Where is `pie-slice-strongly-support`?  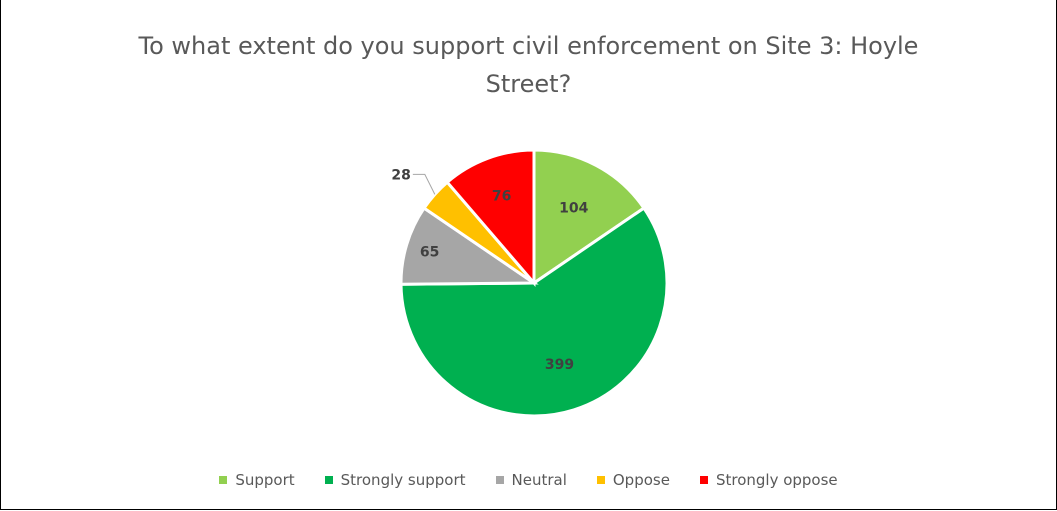 pie-slice-strongly-support is located at coordinates (534, 311).